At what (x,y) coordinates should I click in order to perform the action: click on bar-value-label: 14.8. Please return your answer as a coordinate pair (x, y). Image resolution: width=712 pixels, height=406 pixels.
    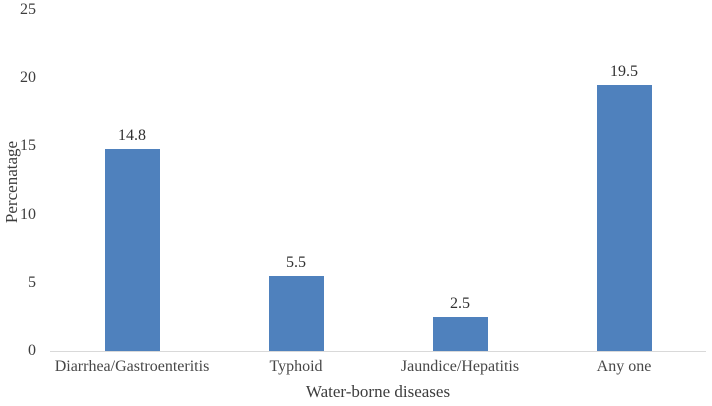
    Looking at the image, I should click on (132, 136).